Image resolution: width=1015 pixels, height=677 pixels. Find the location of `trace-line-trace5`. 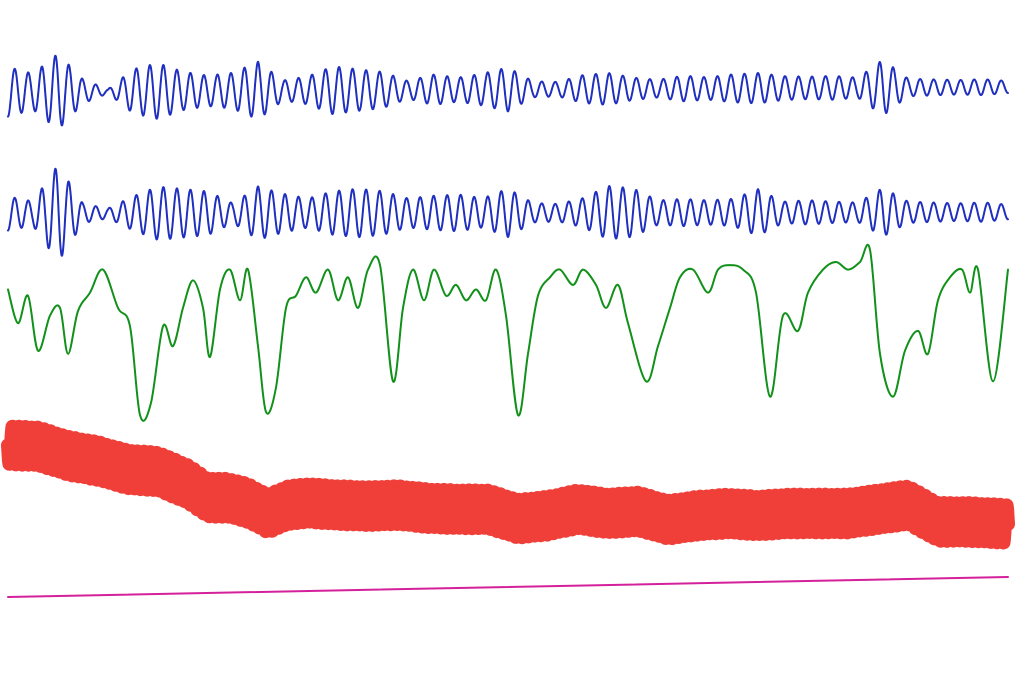

trace-line-trace5 is located at coordinates (508, 587).